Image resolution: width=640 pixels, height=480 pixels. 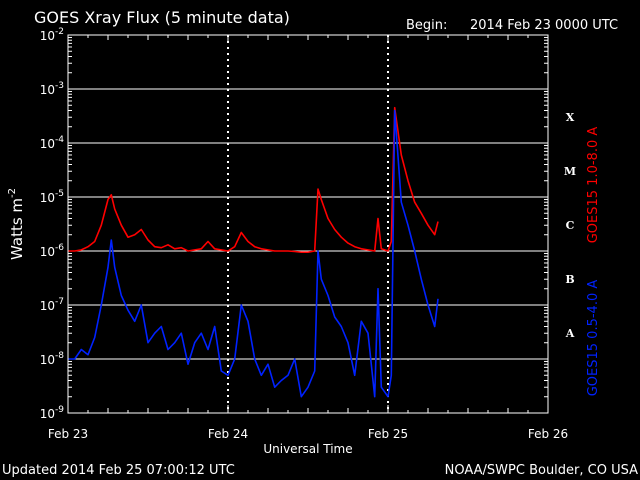 What do you see at coordinates (570, 171) in the screenshot?
I see `flare-class-M: M` at bounding box center [570, 171].